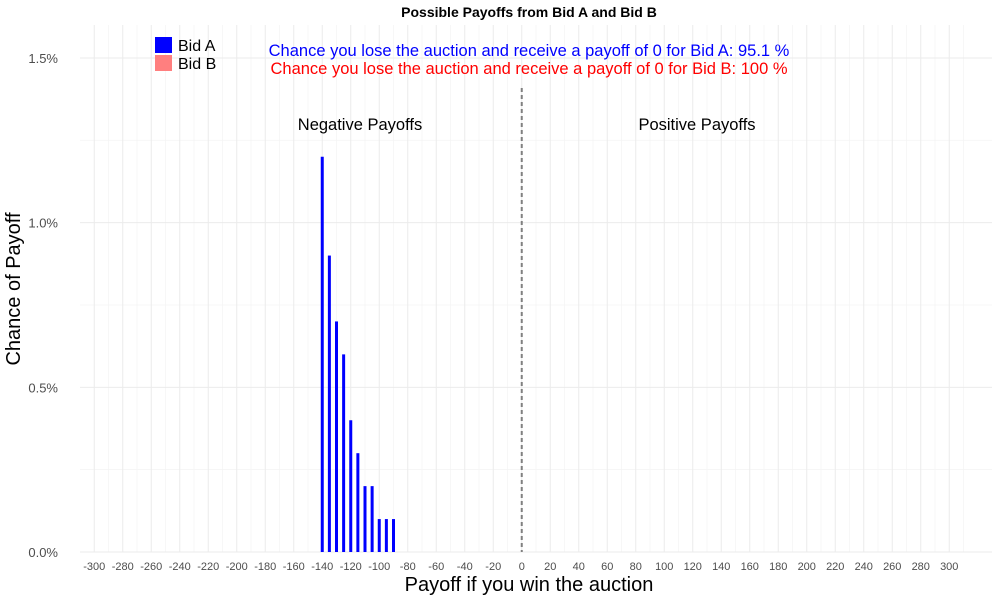 The height and width of the screenshot is (600, 1000). I want to click on x-tick-label: -80, so click(408, 567).